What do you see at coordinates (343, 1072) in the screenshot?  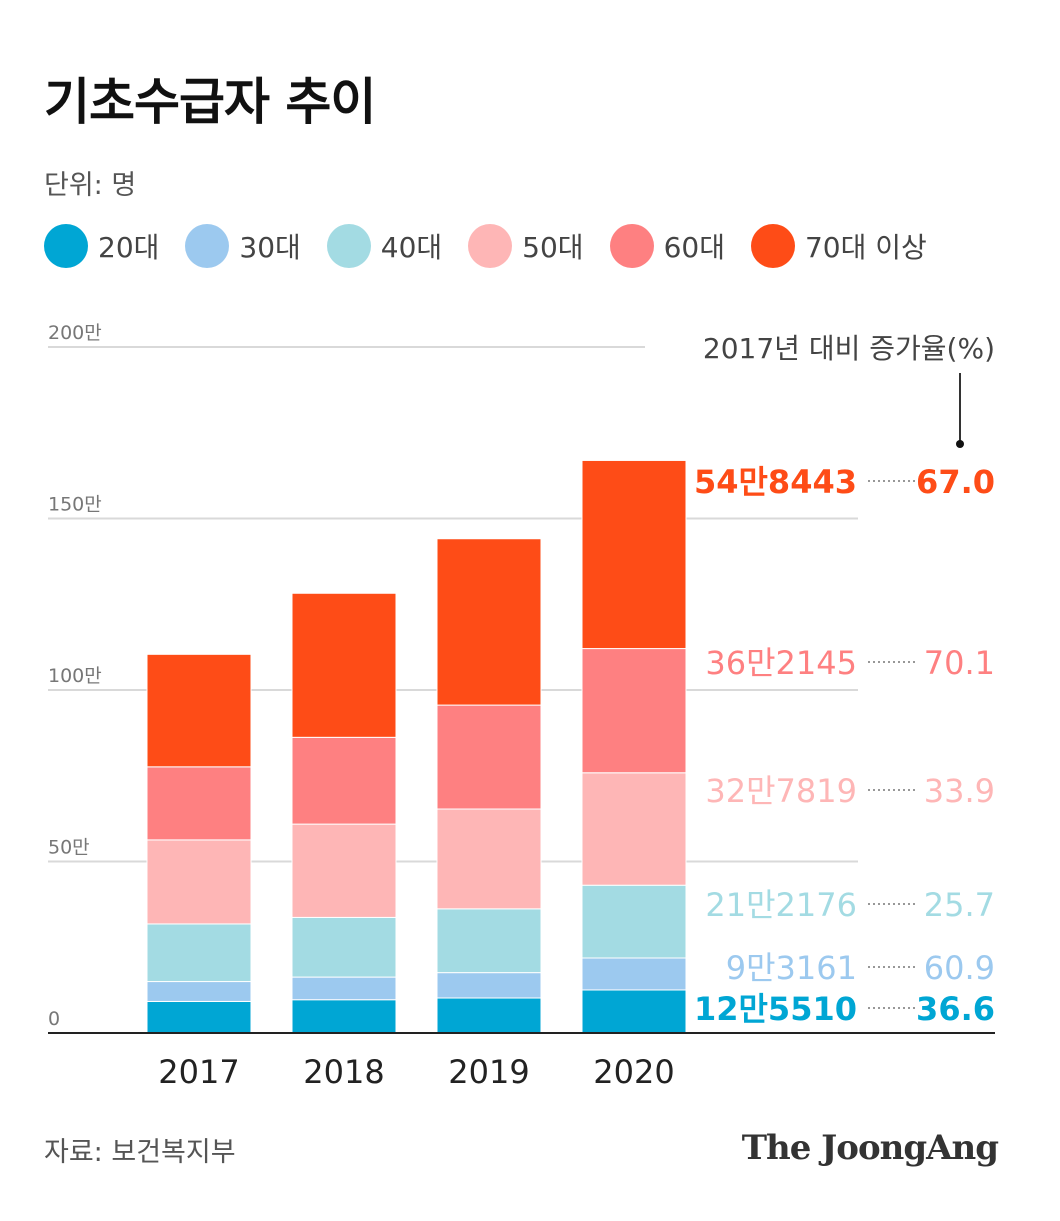 I see `x-tick-label: 2018` at bounding box center [343, 1072].